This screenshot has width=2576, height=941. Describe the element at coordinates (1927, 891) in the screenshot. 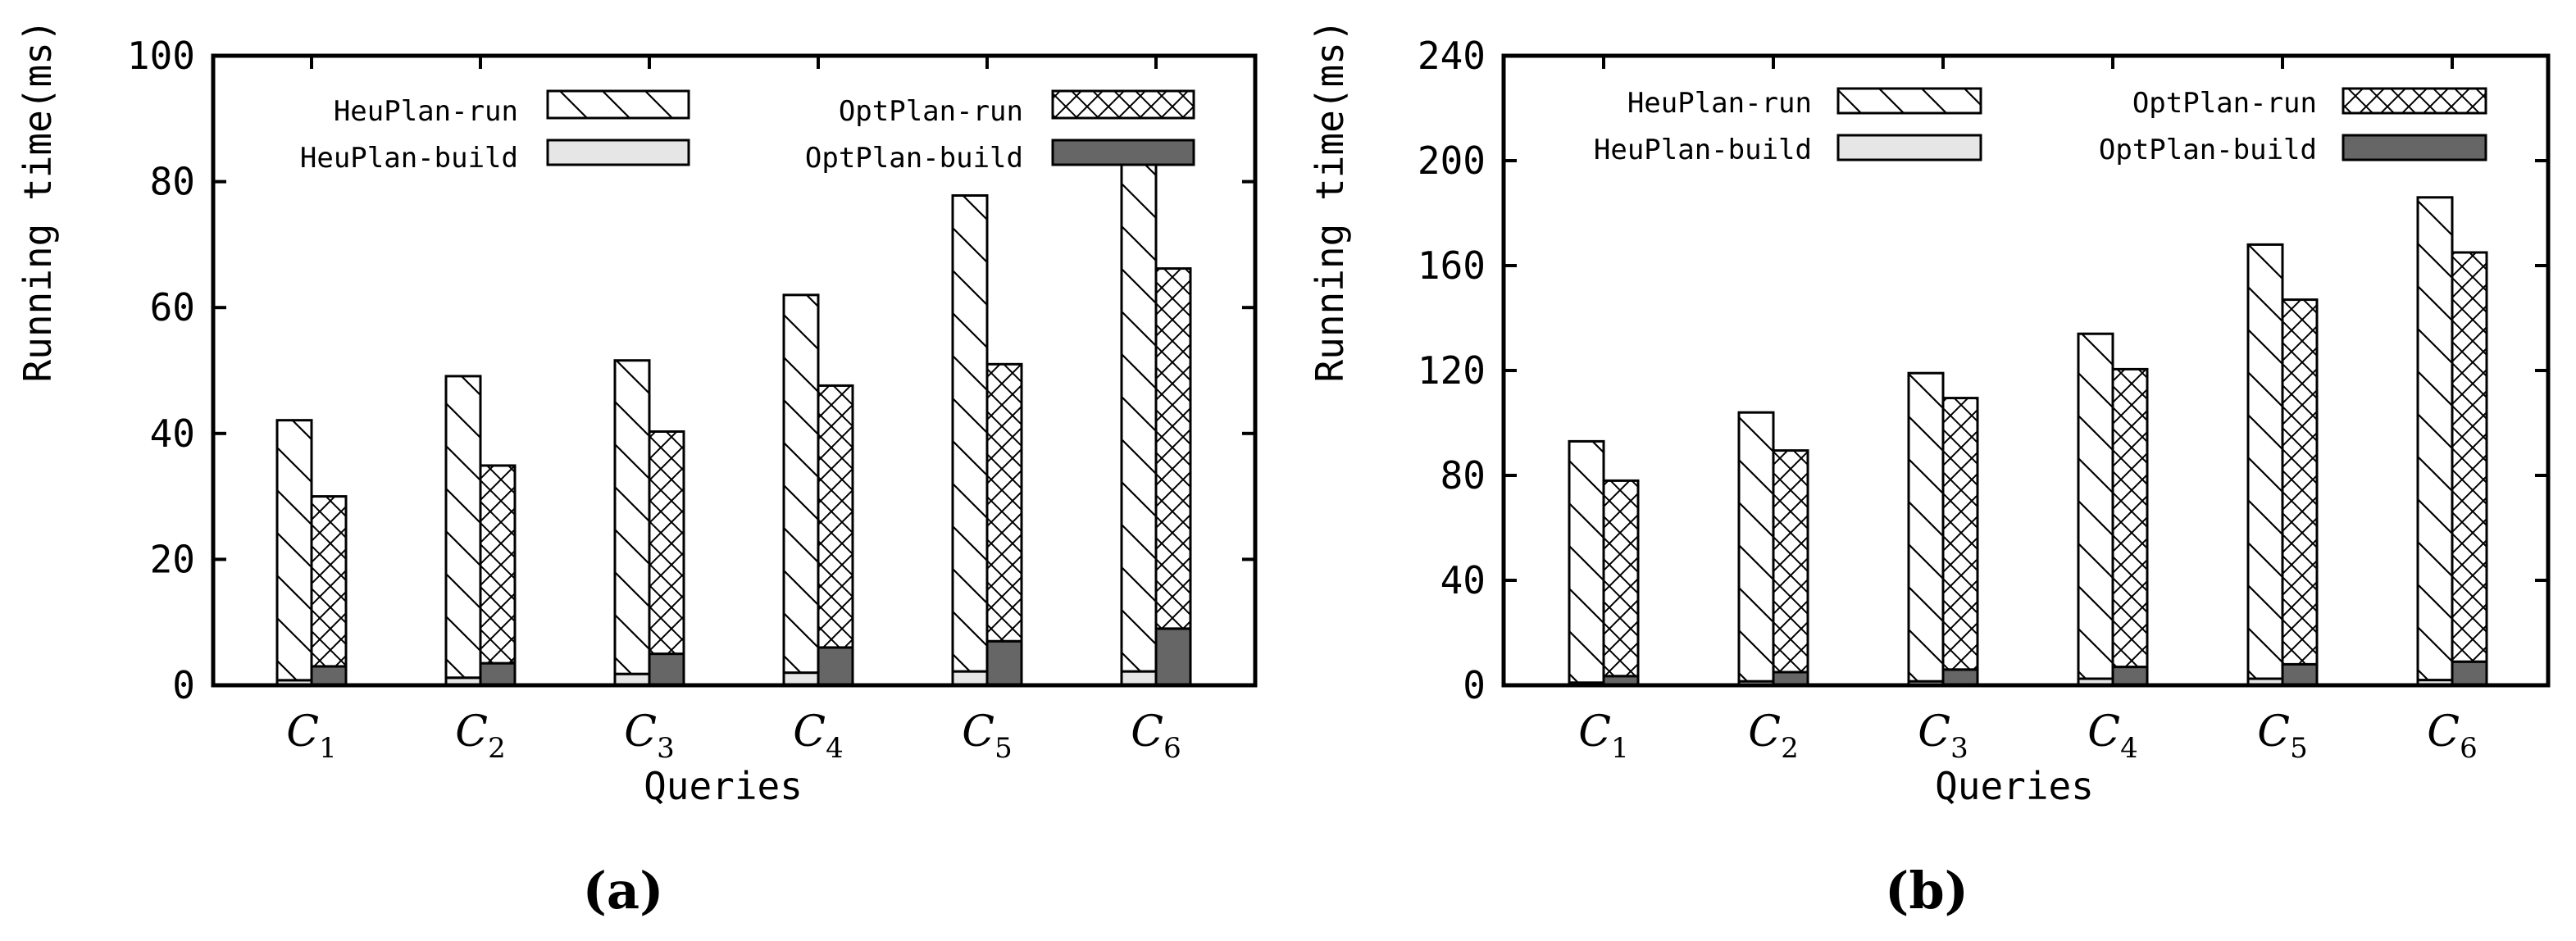

I see `panel-label-b: (b)` at that location.